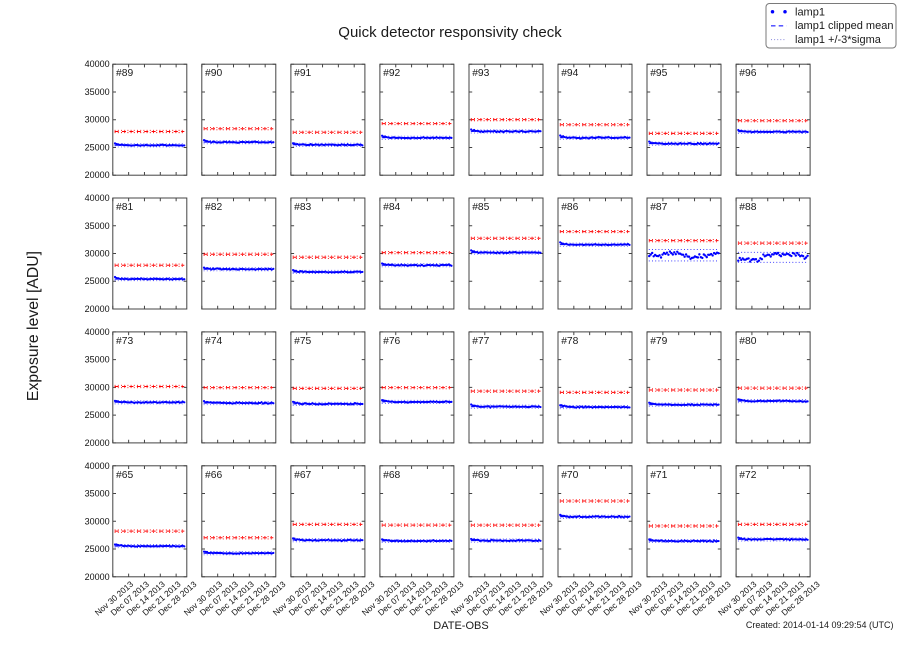  Describe the element at coordinates (391, 73) in the screenshot. I see `svg-text: #92` at that location.